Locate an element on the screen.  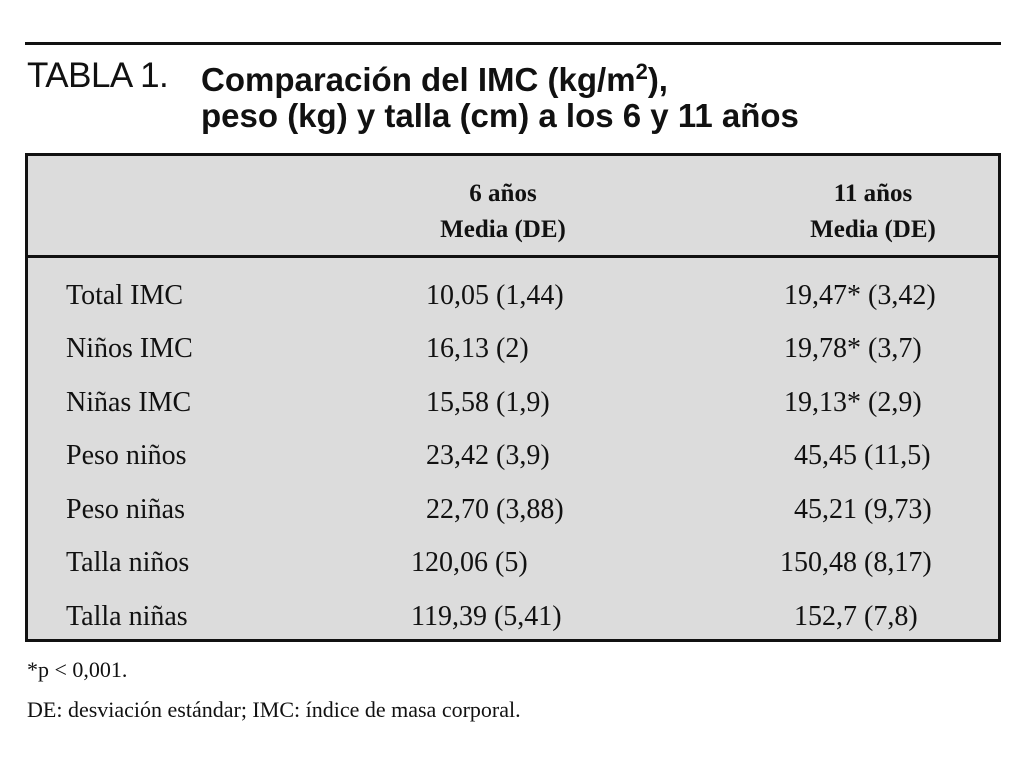
title-superscript: 2 is located at coordinates (641, 71).